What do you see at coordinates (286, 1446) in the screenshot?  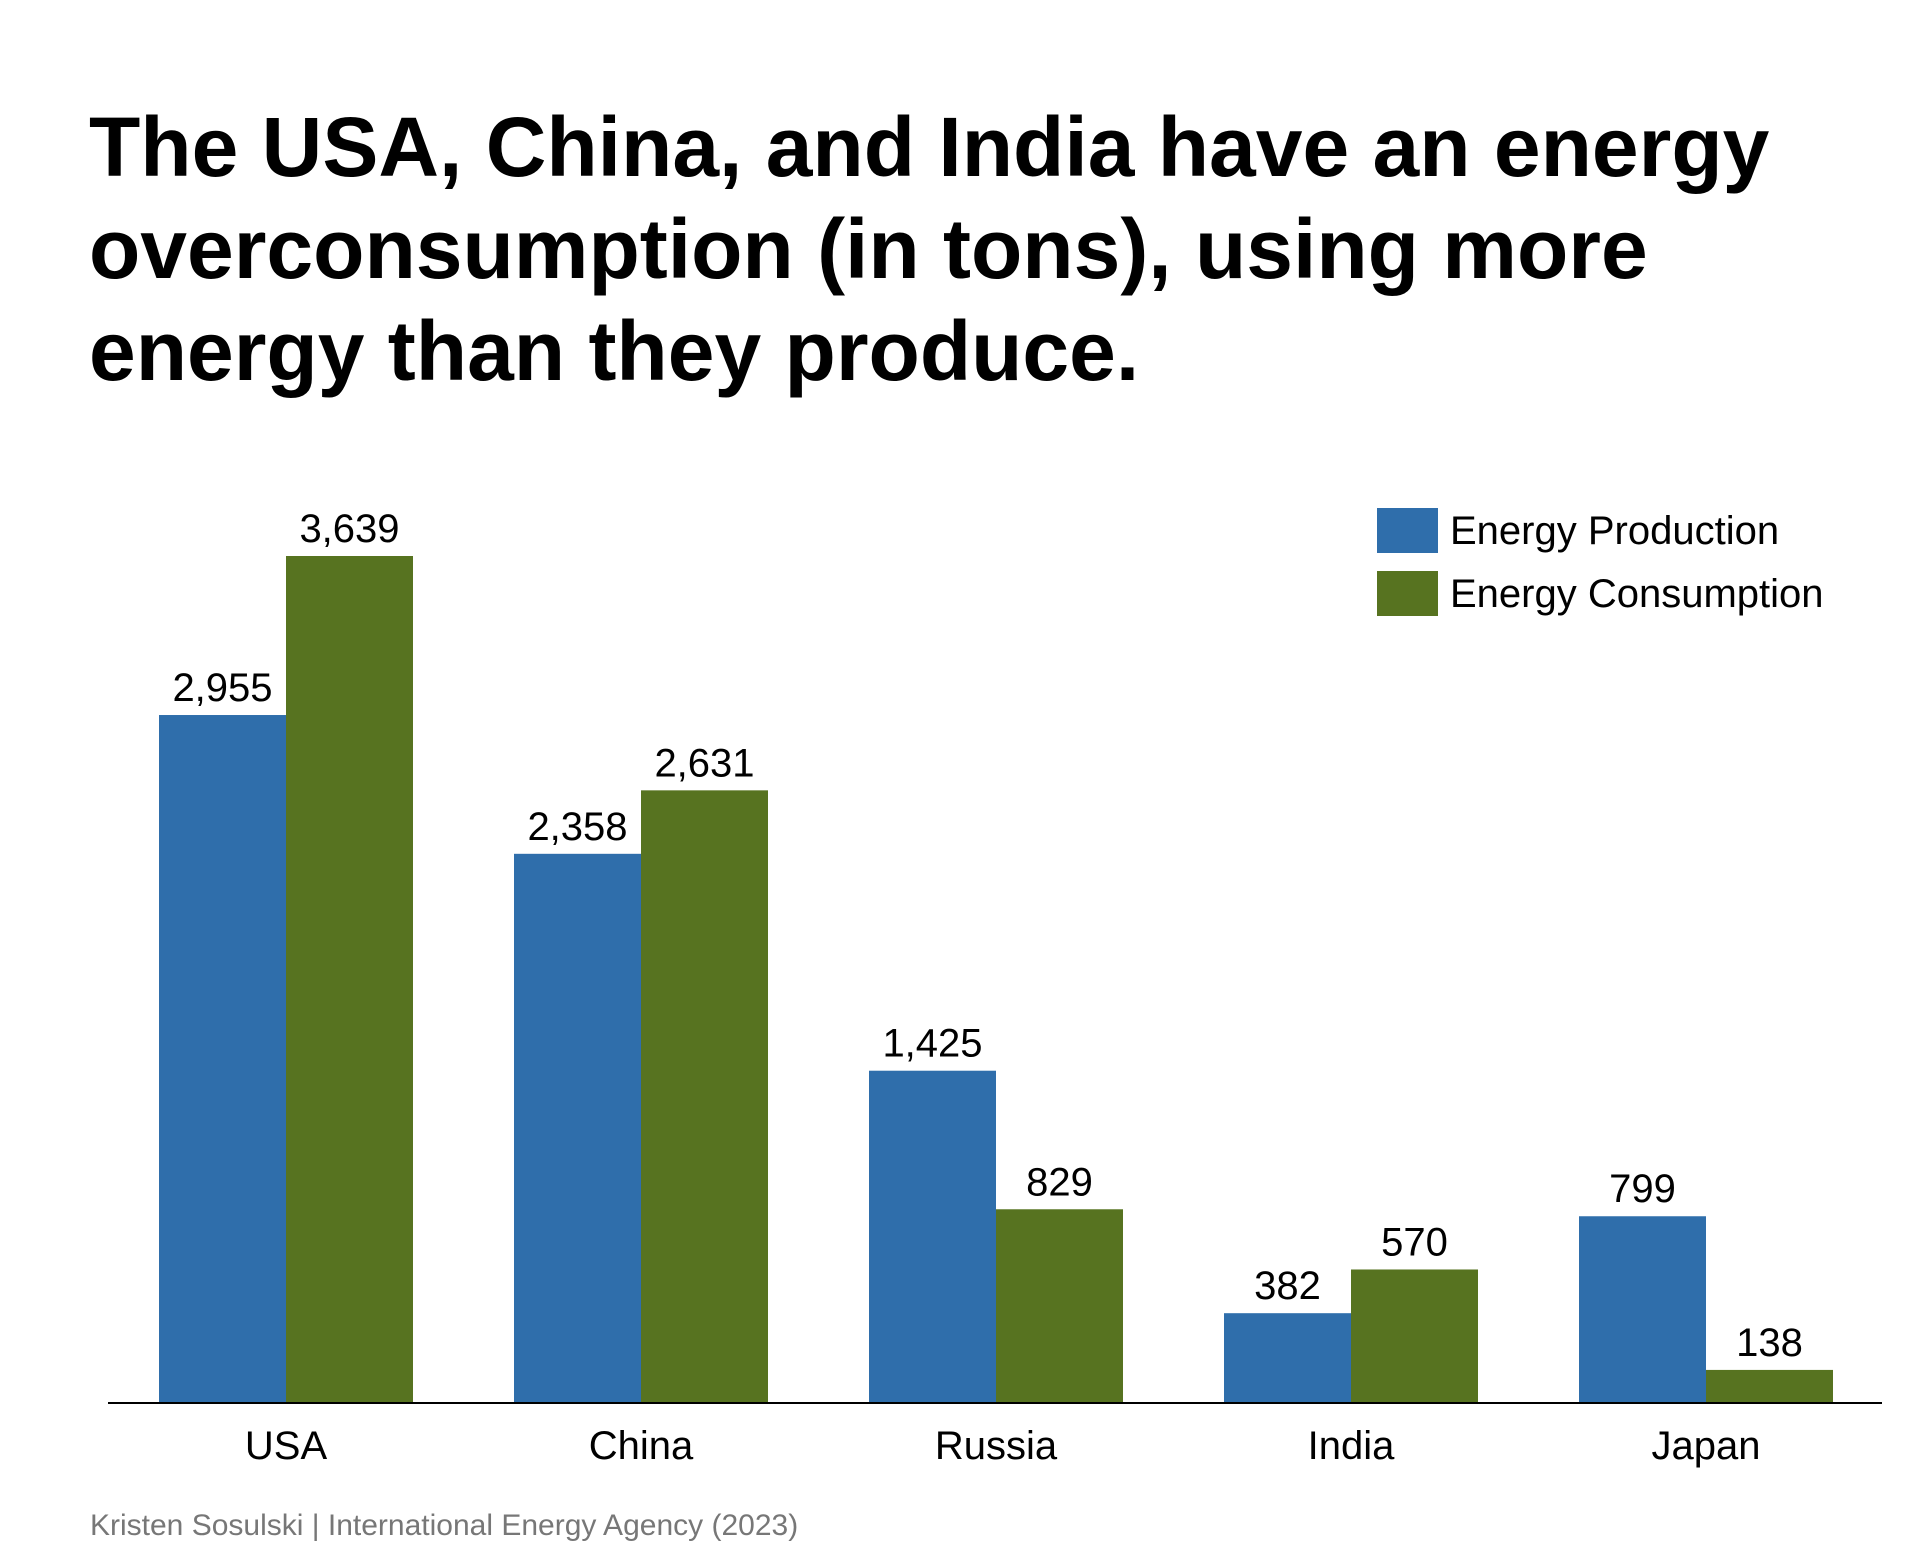 I see `x-tick-label-usa: USA` at bounding box center [286, 1446].